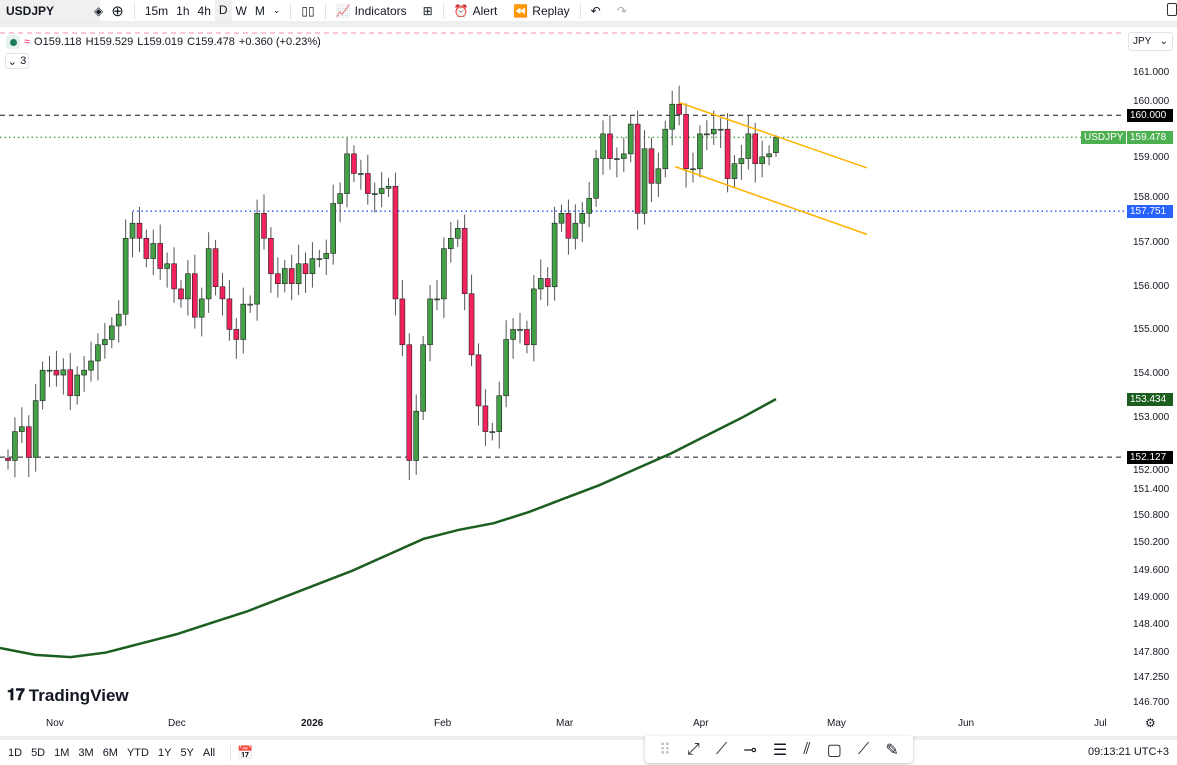 This screenshot has height=765, width=1177. I want to click on add-symbol-icon: ⊕, so click(117, 11).